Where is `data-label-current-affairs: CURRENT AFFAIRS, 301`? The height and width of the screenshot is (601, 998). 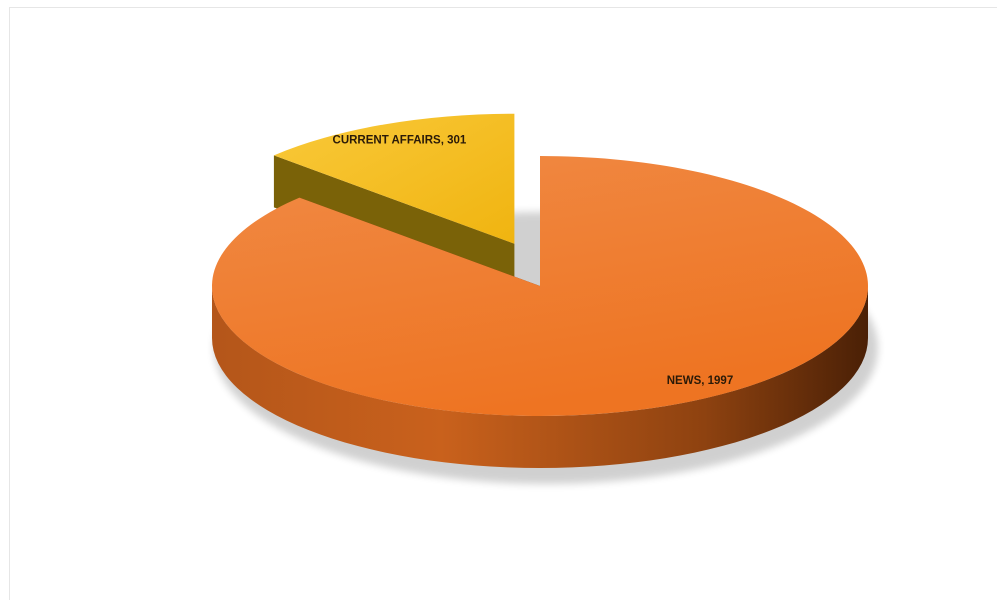 data-label-current-affairs: CURRENT AFFAIRS, 301 is located at coordinates (400, 141).